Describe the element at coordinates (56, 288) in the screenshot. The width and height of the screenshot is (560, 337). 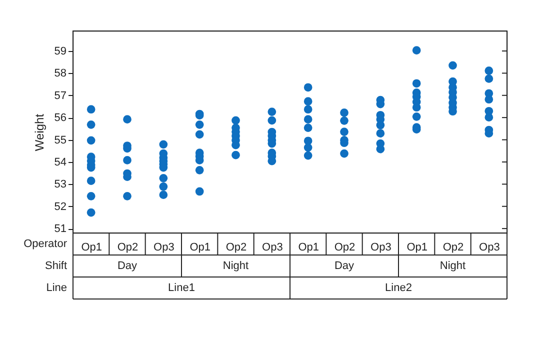
I see `text: Line` at that location.